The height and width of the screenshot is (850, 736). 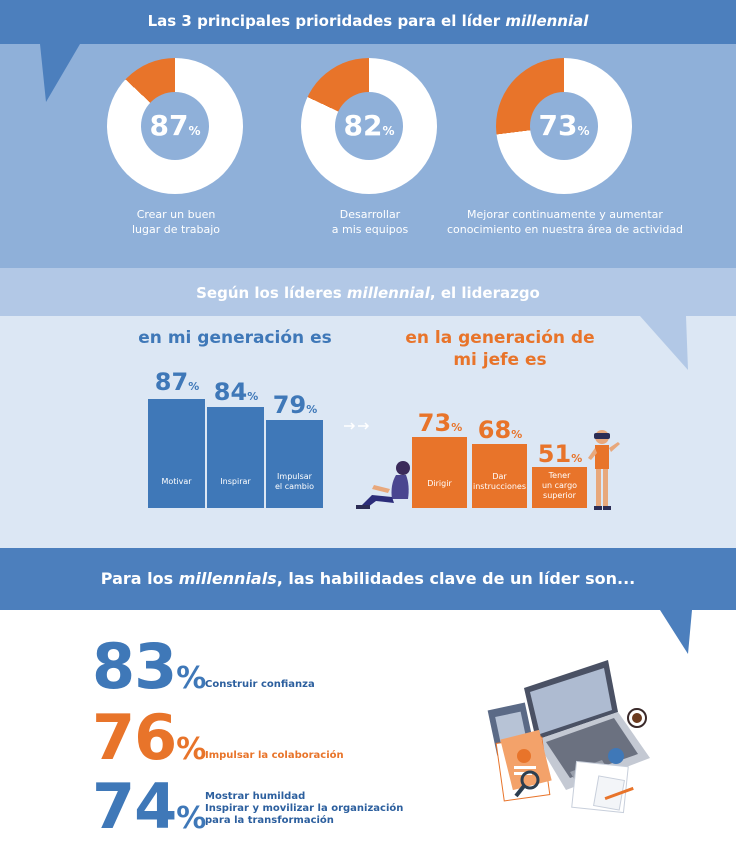 I want to click on bar-impulsar-el-cambio: Impulsar el cambio, so click(x=294, y=464).